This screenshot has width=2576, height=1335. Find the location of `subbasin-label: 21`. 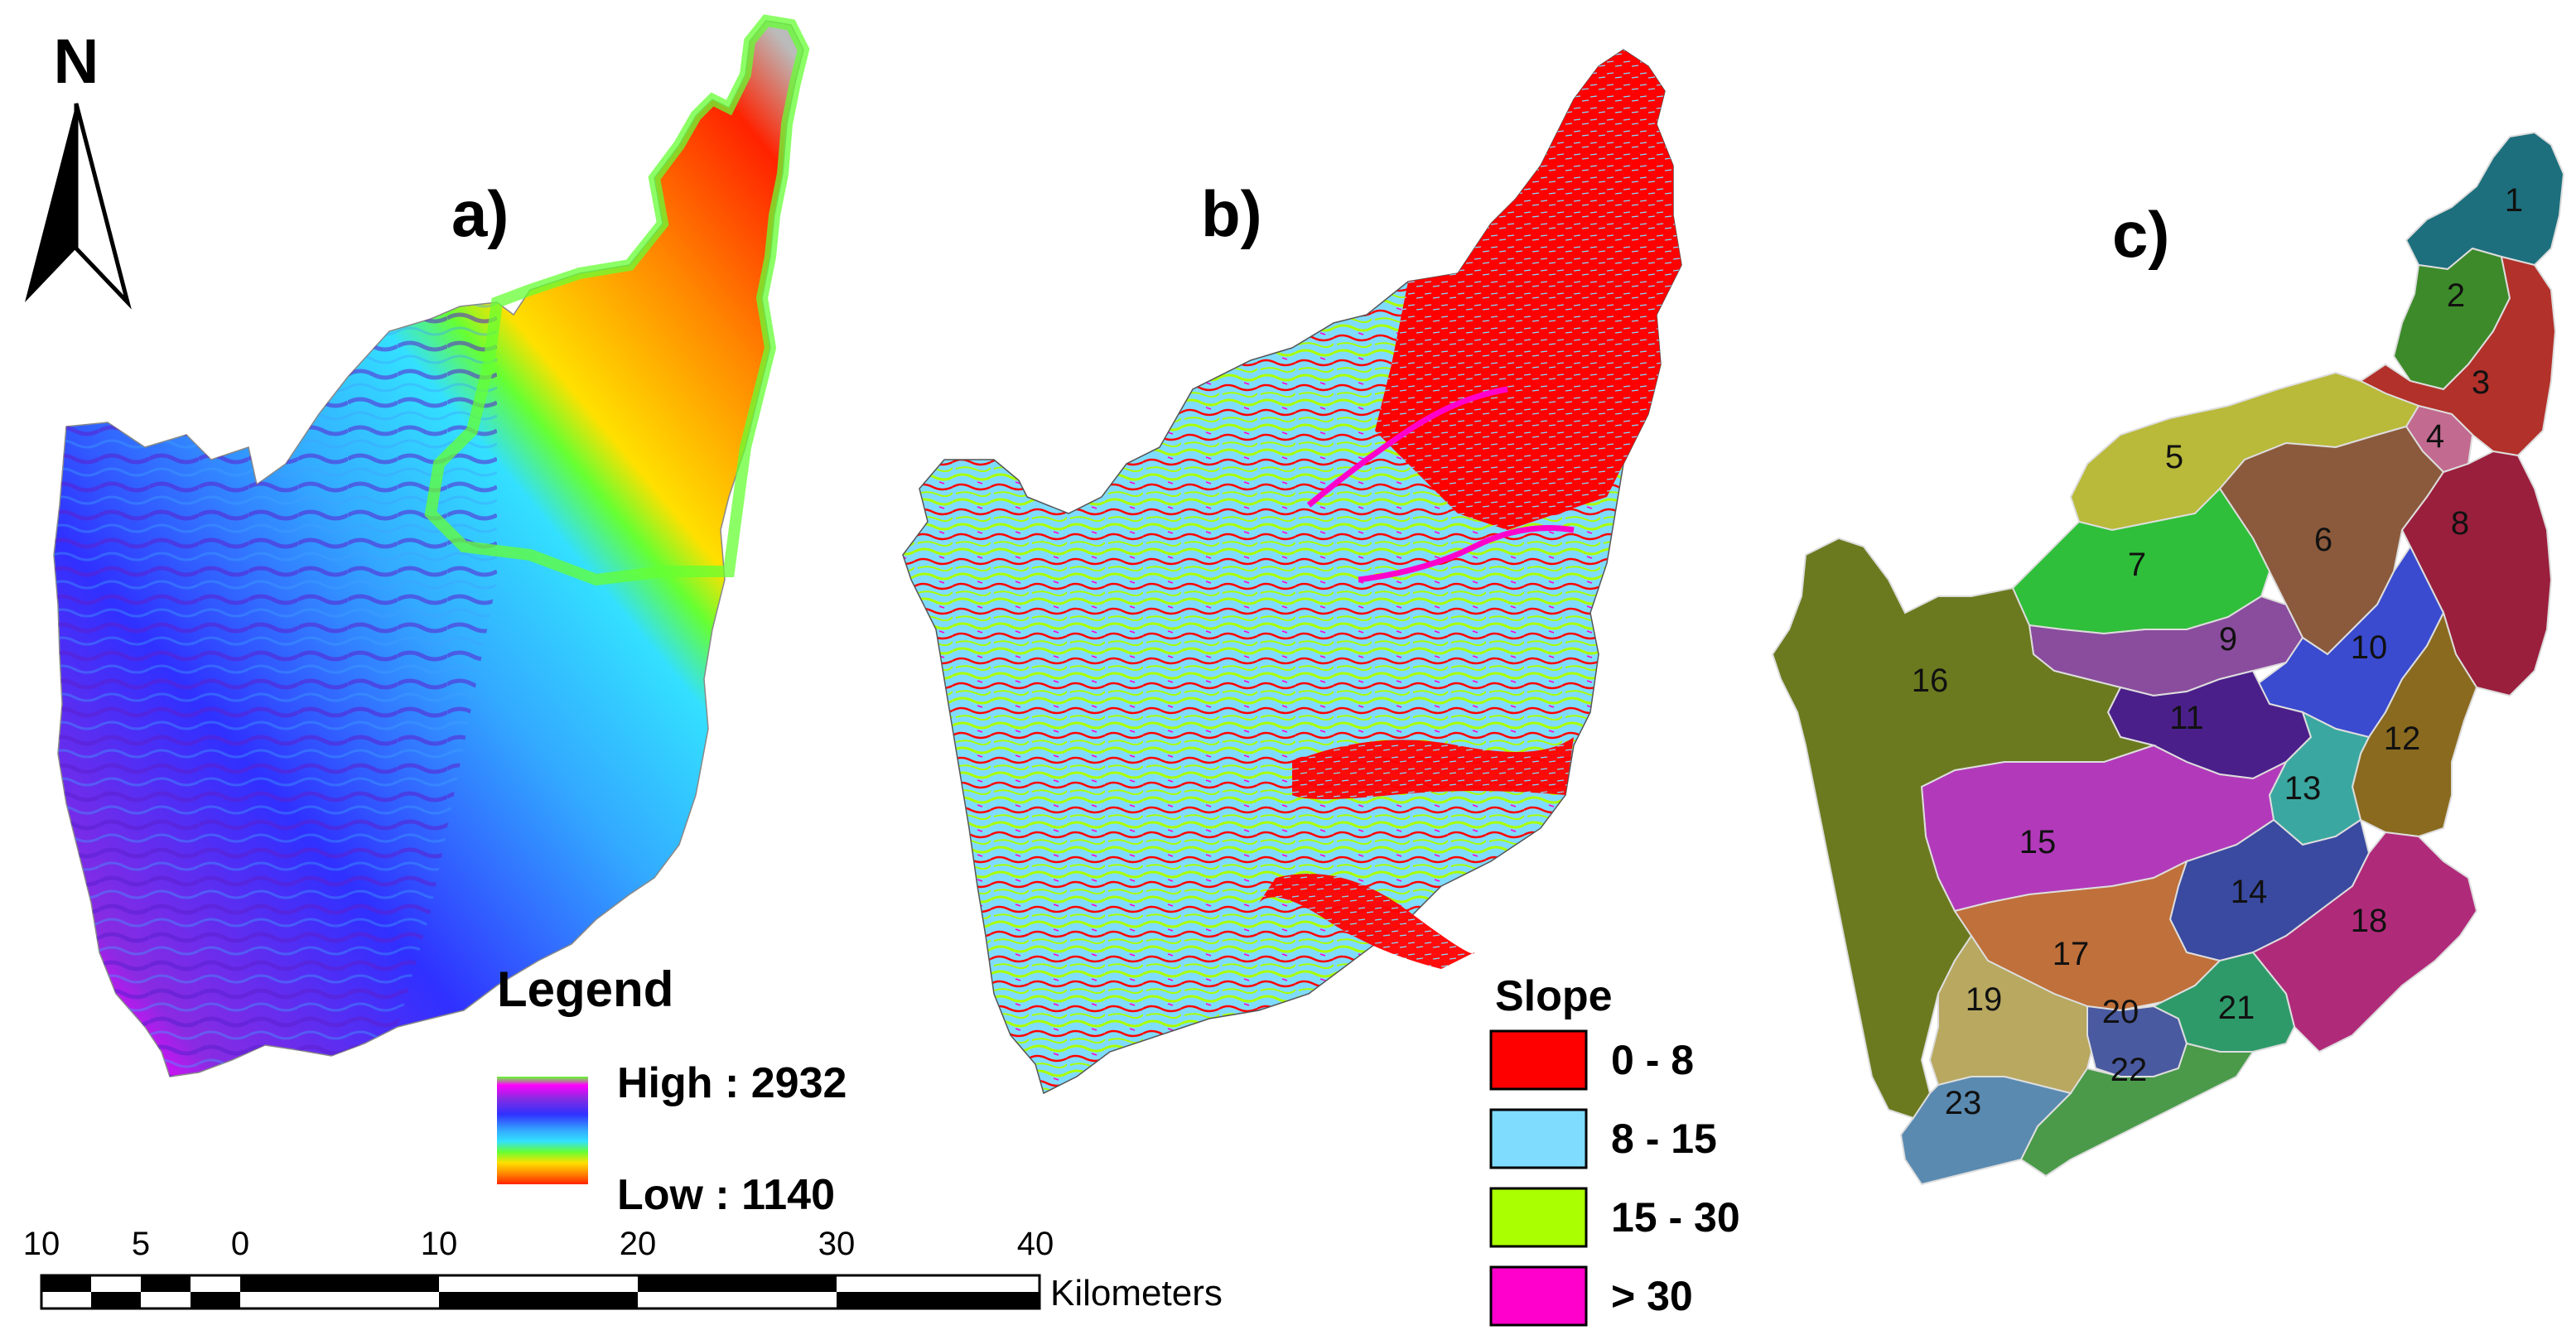

subbasin-label: 21 is located at coordinates (2236, 1008).